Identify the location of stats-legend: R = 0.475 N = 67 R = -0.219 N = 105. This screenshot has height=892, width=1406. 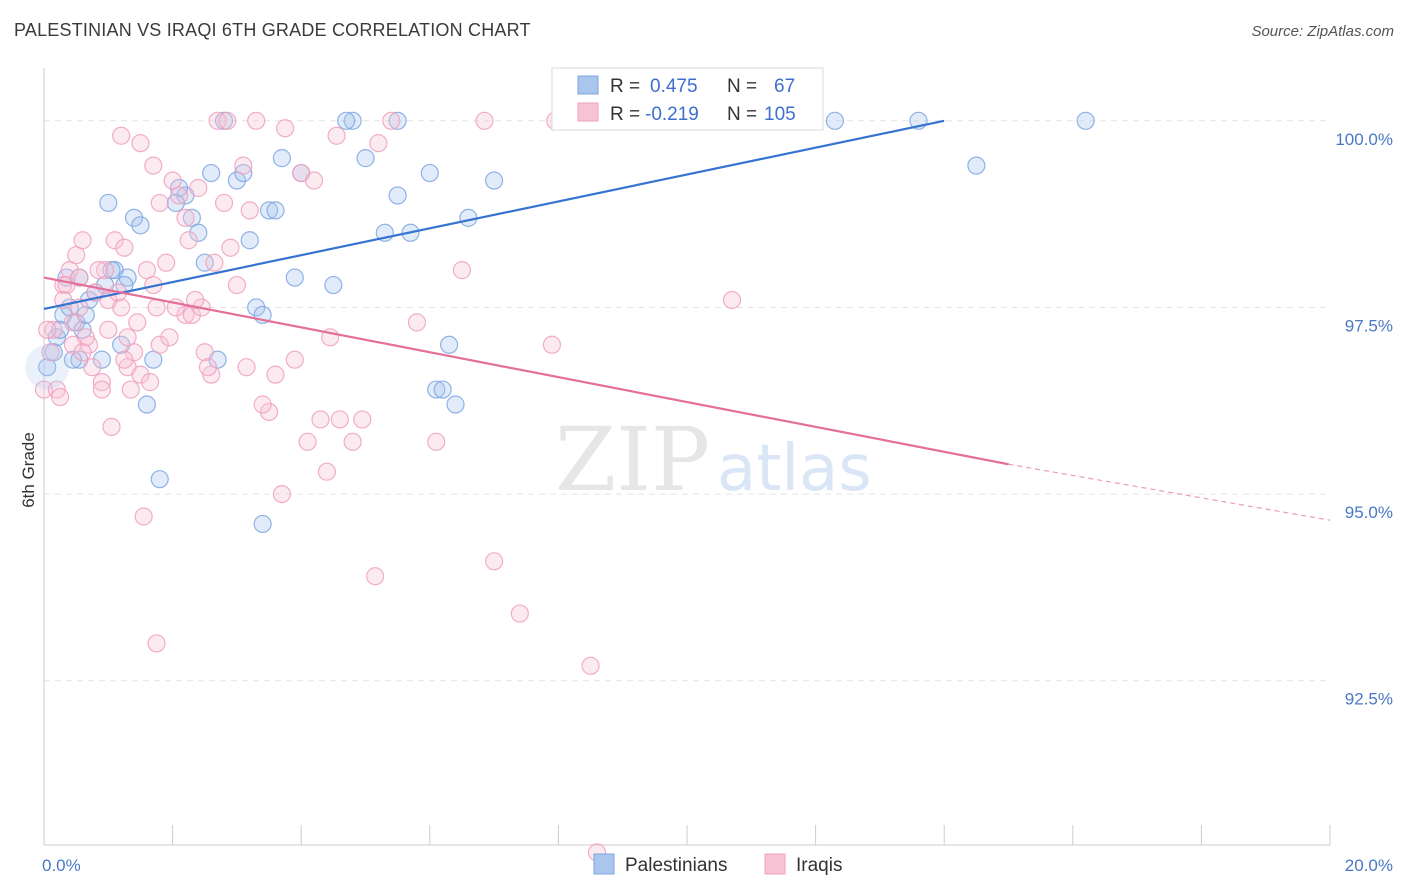
(687, 99).